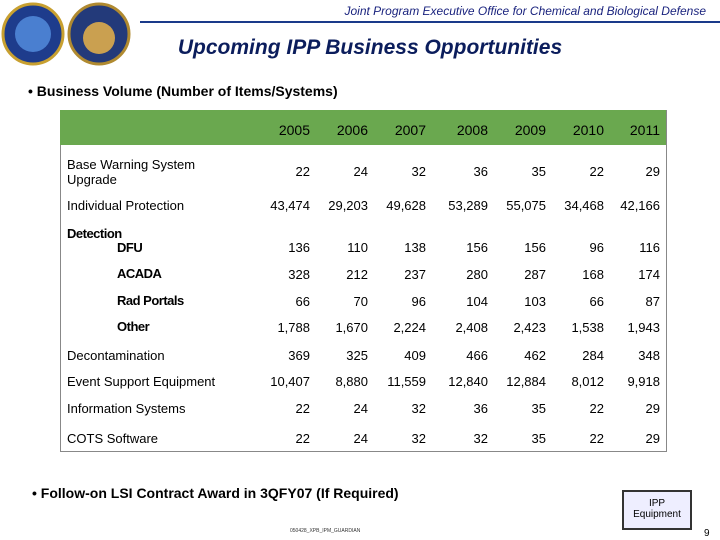  I want to click on header-rule, so click(430, 22).